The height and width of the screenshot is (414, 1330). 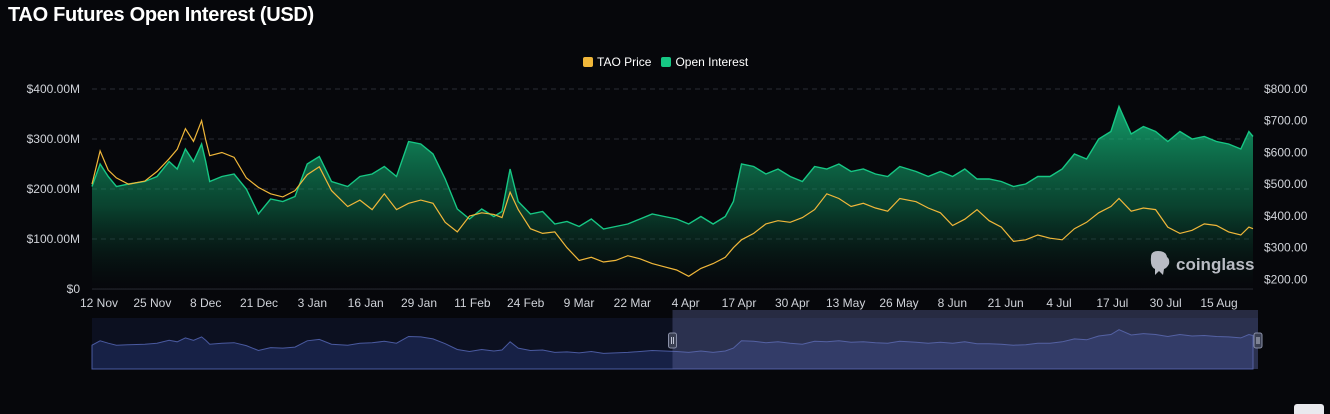 What do you see at coordinates (1286, 152) in the screenshot?
I see `y-right-tick-label: $600.00` at bounding box center [1286, 152].